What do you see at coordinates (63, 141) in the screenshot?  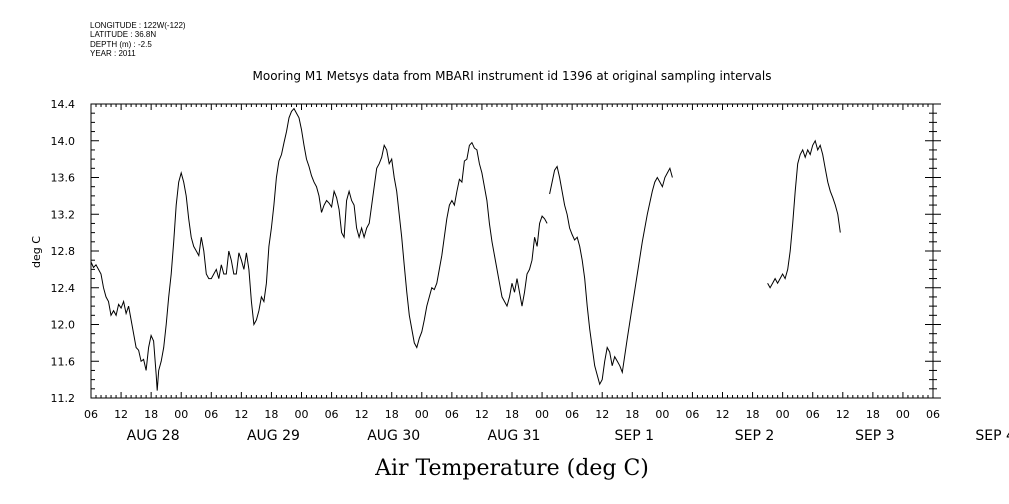 I see `y-tick-label: 14.0` at bounding box center [63, 141].